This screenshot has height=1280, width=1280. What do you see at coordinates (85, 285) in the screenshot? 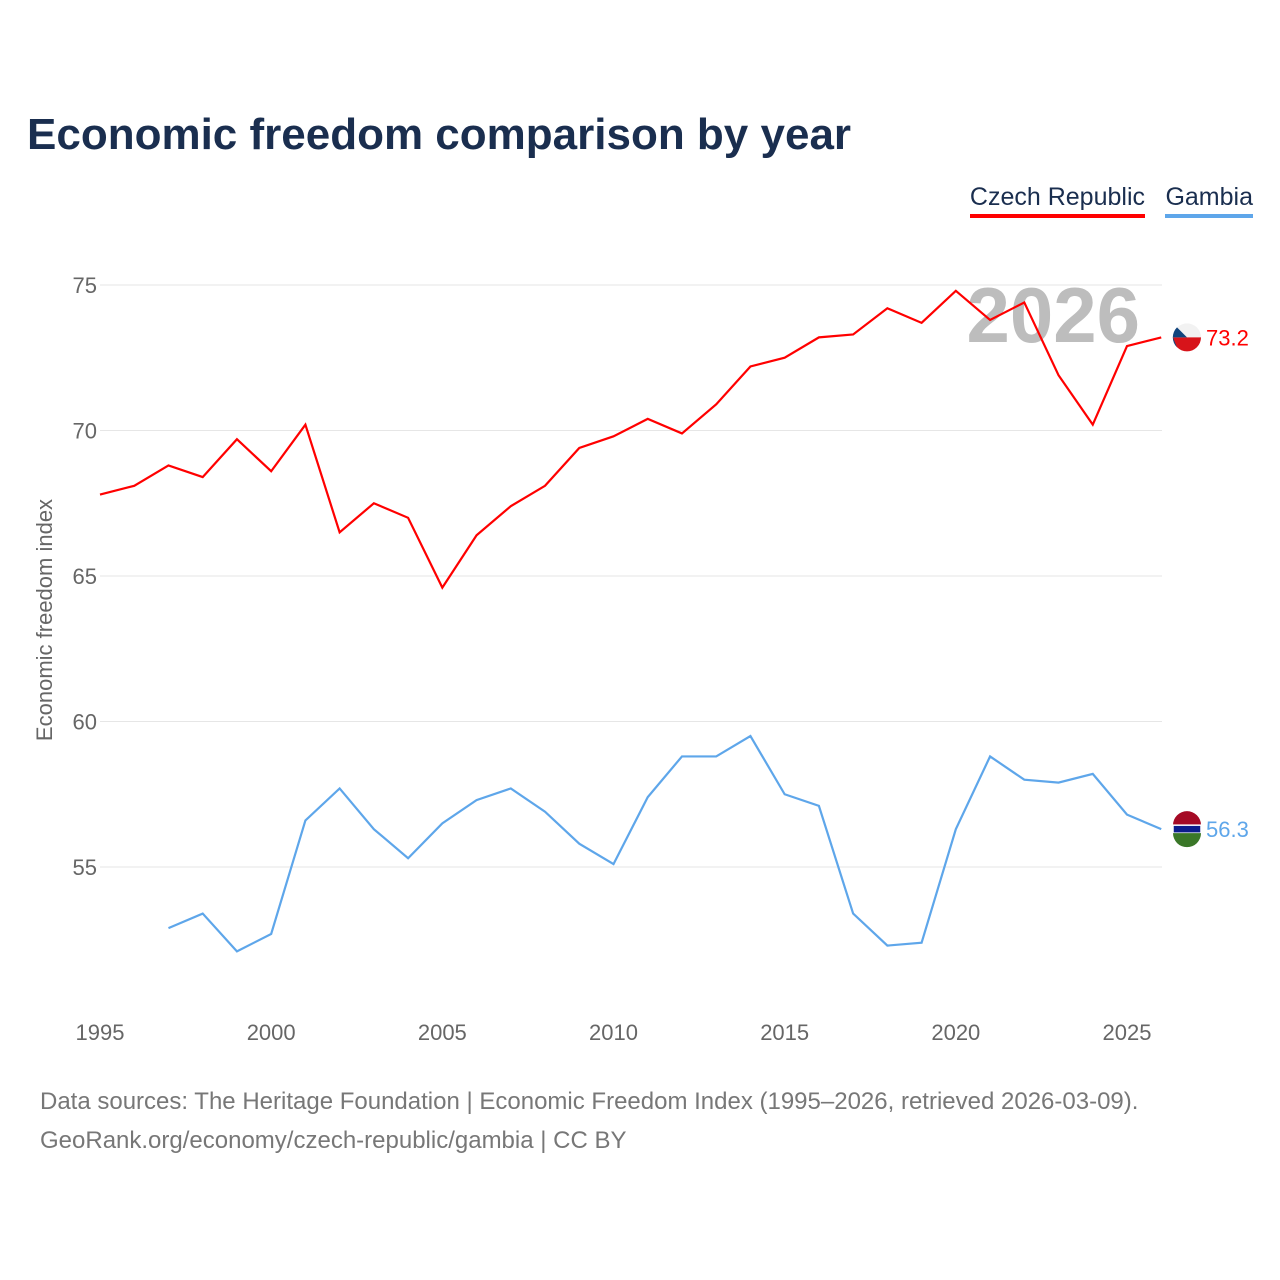
I see `y-tick-label: 75` at bounding box center [85, 285].